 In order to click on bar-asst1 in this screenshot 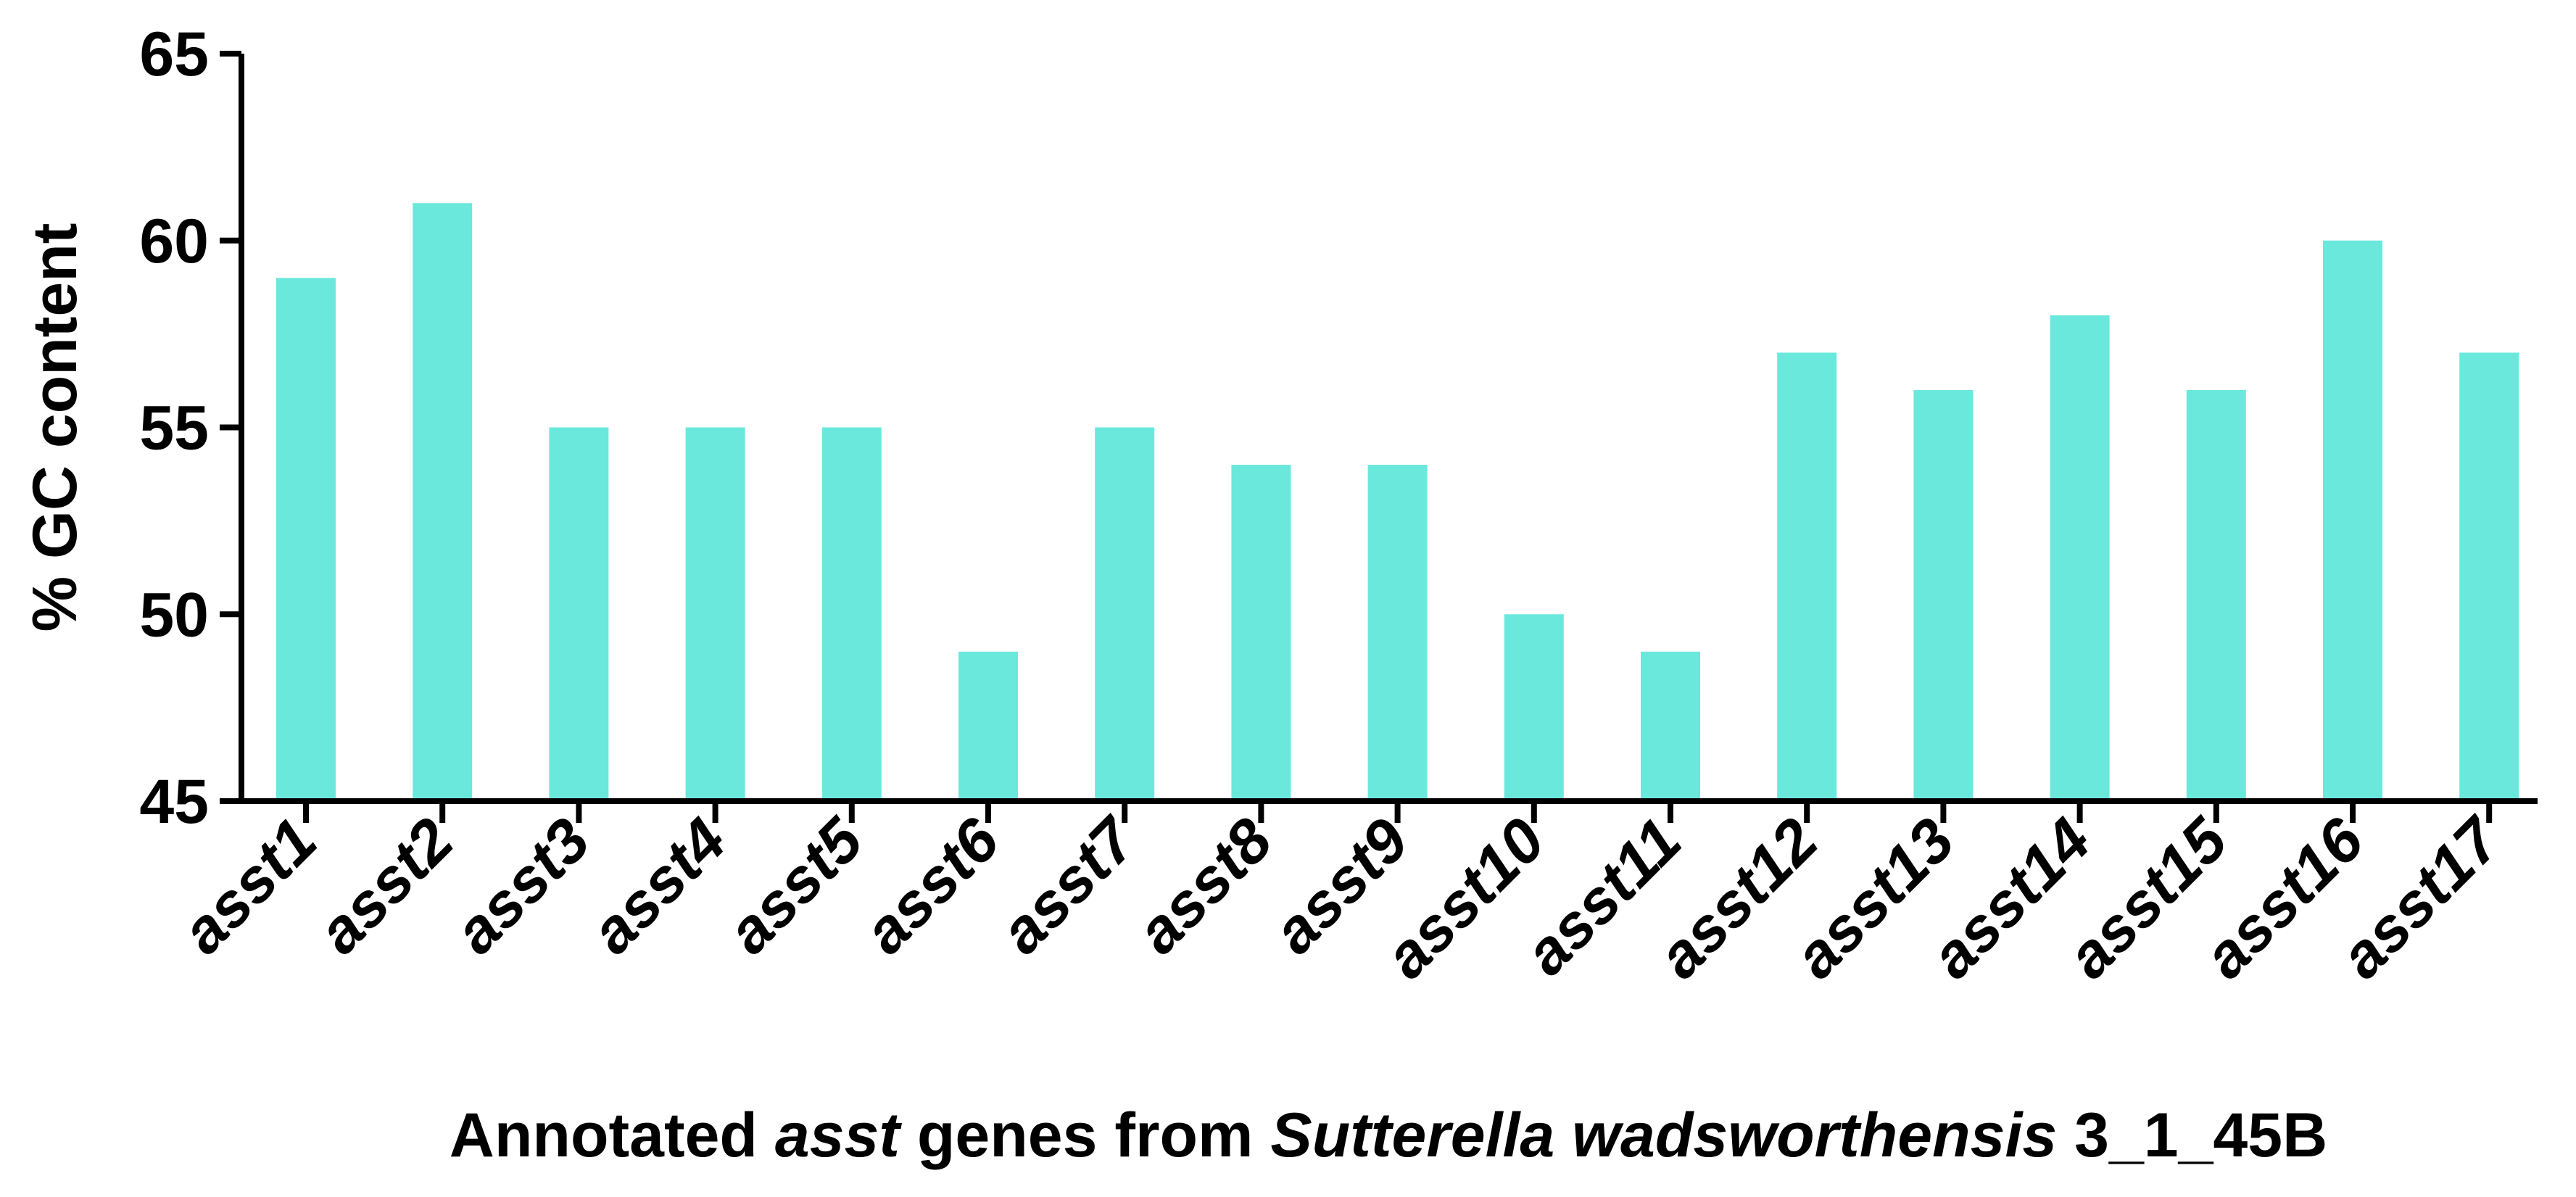, I will do `click(306, 540)`.